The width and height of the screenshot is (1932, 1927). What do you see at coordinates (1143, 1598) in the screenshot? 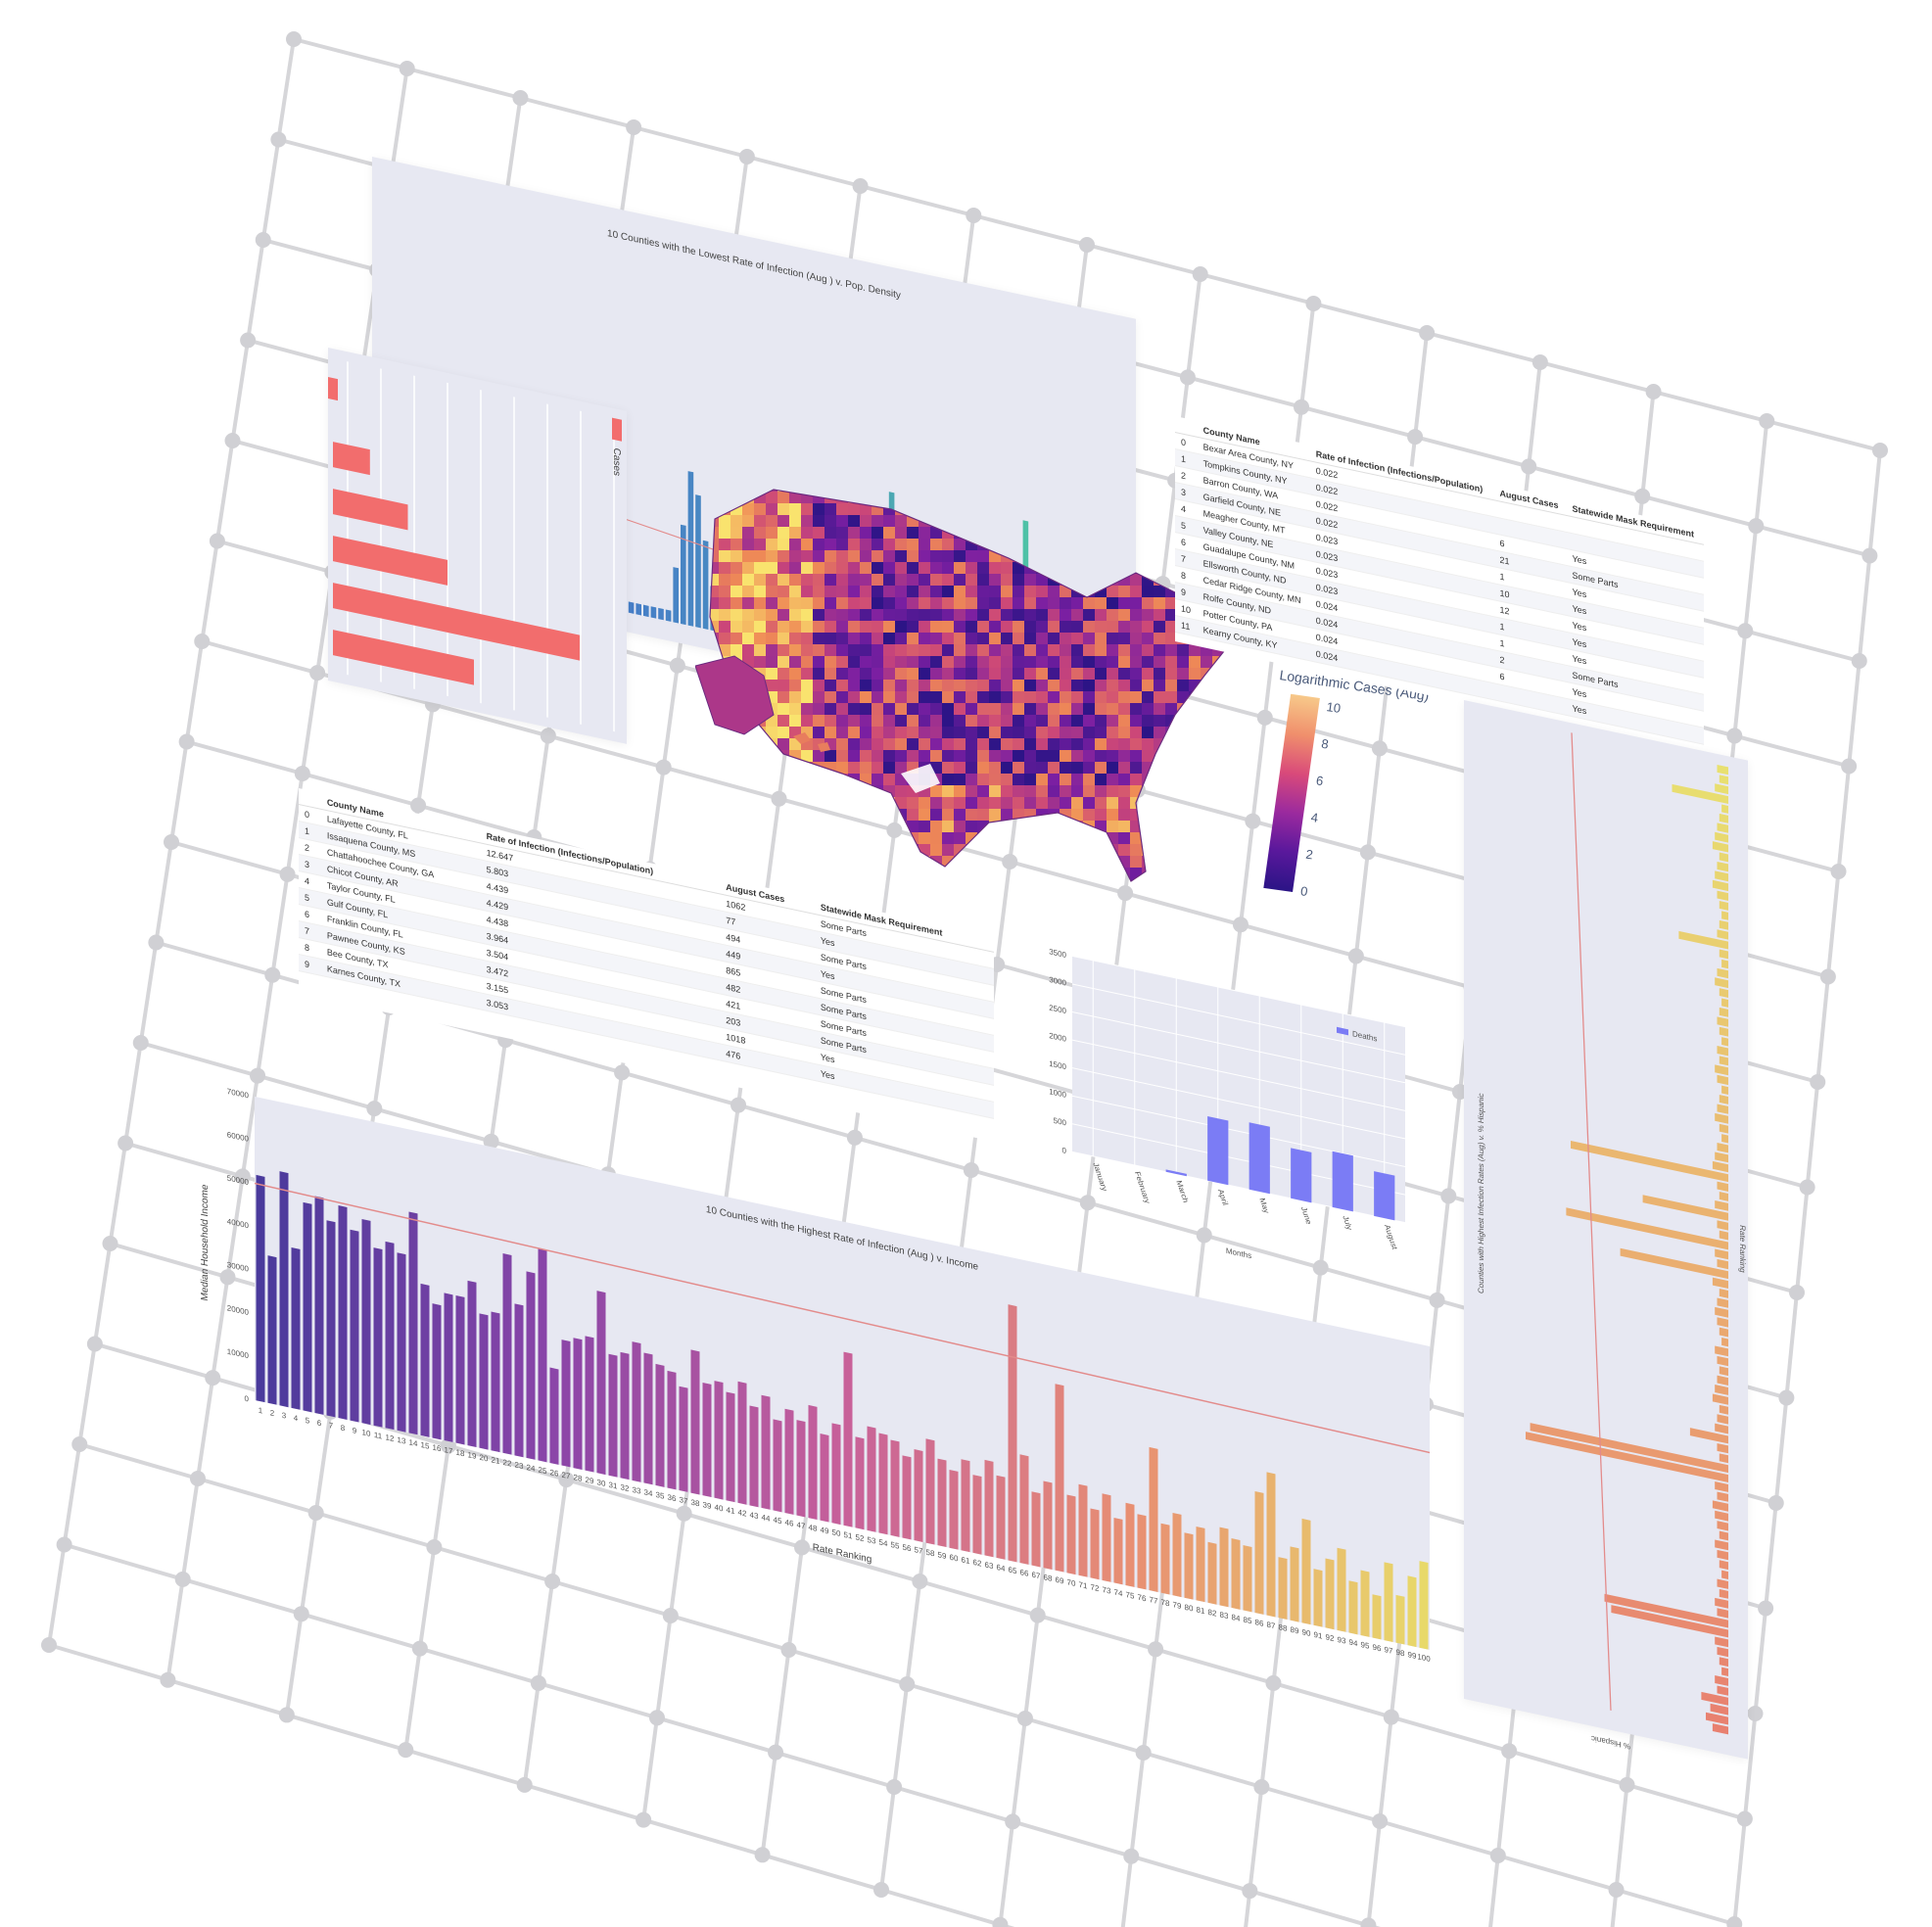
I see `x-tick-label: 76` at bounding box center [1143, 1598].